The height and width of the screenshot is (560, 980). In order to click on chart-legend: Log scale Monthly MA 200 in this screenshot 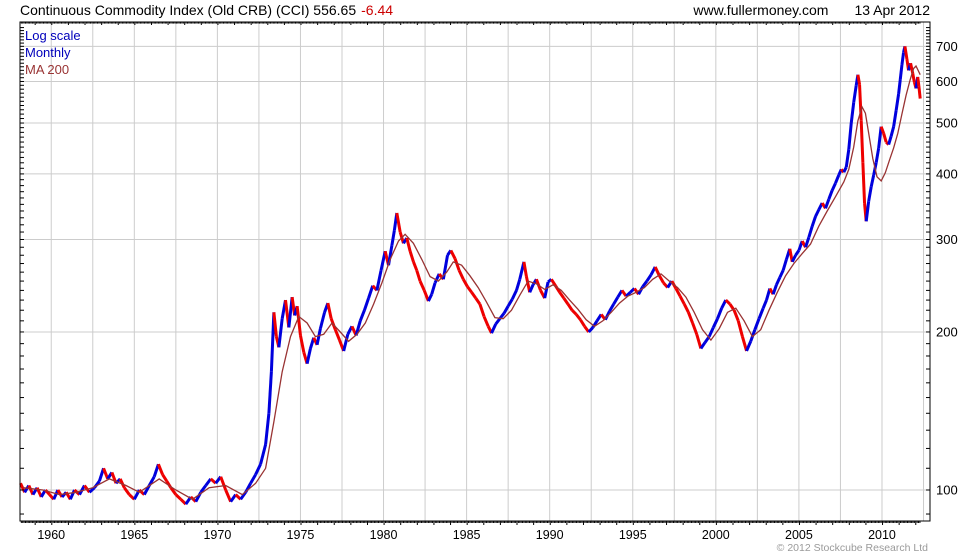, I will do `click(53, 52)`.